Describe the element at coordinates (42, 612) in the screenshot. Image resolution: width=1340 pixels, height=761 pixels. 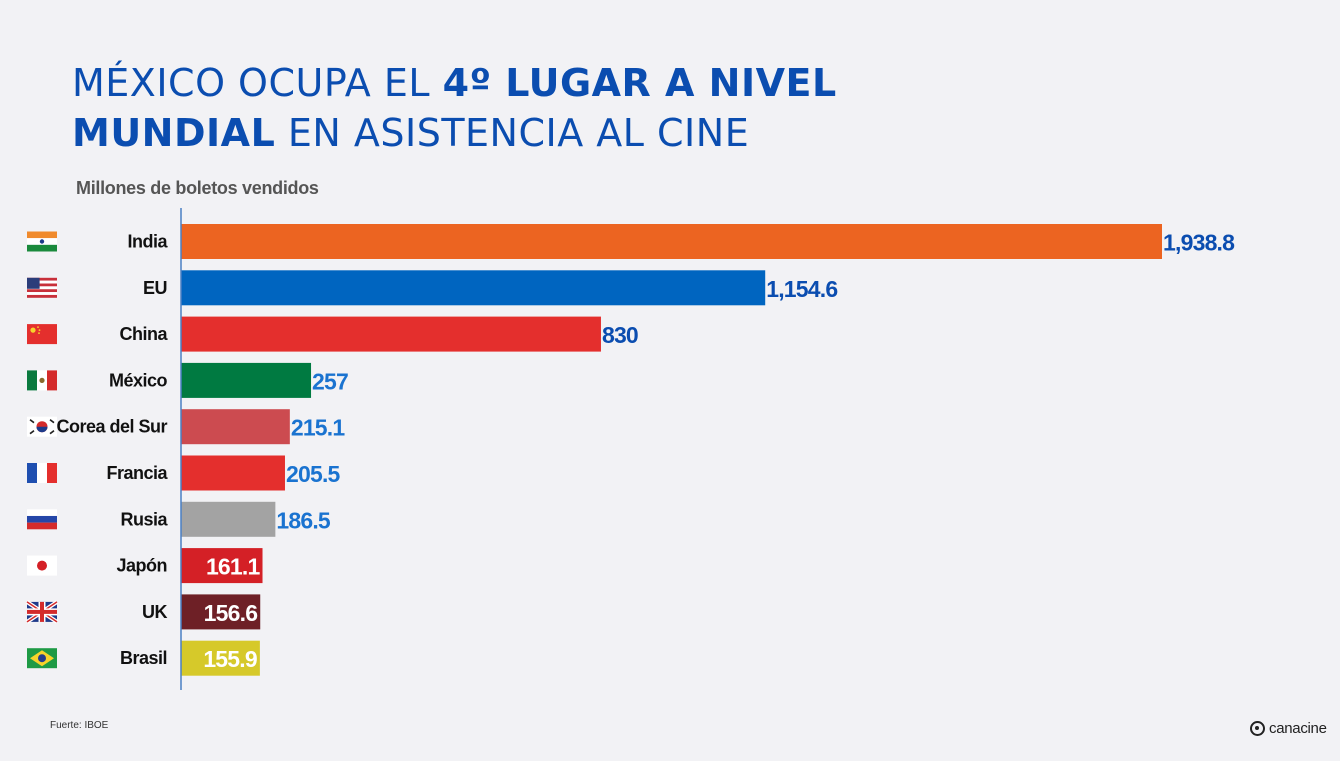
I see `uk-flag-icon` at that location.